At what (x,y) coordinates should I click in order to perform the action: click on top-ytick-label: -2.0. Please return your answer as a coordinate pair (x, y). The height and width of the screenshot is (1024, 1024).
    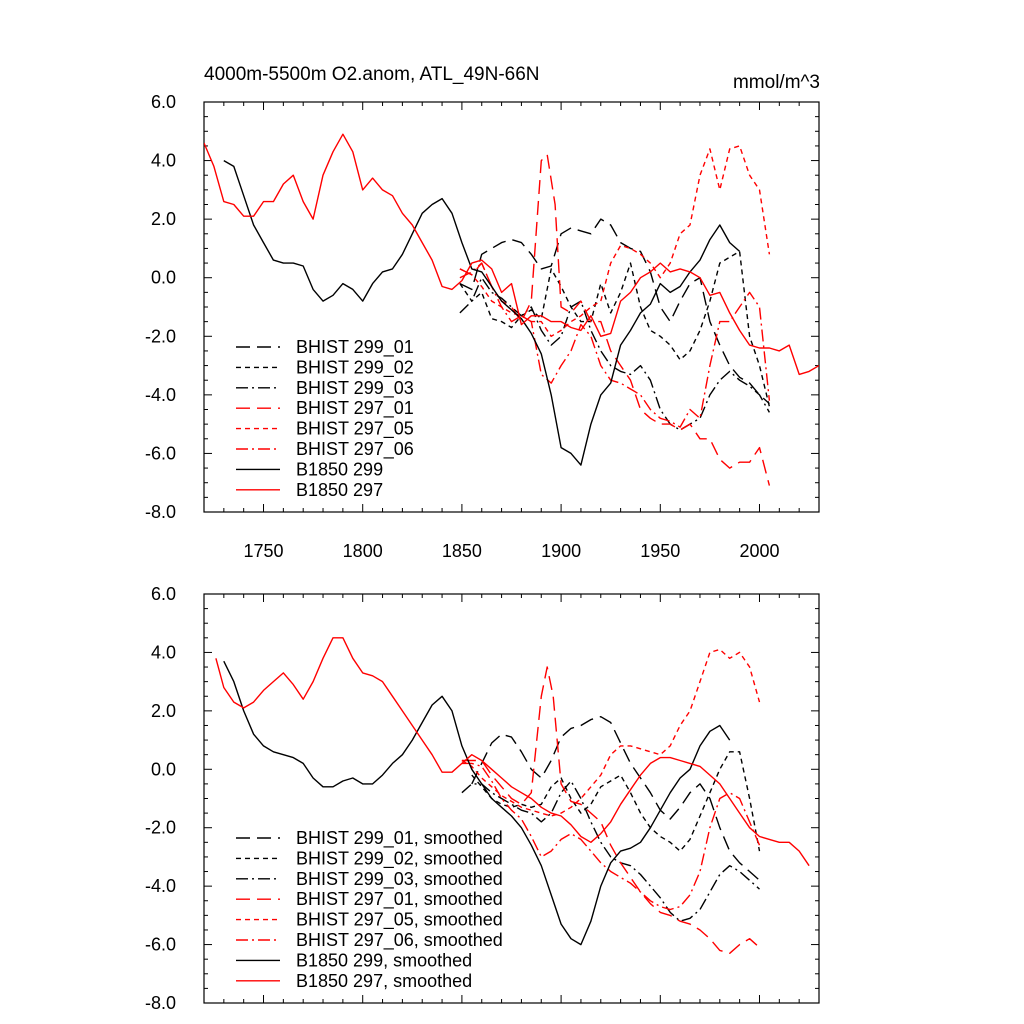
    Looking at the image, I should click on (160, 336).